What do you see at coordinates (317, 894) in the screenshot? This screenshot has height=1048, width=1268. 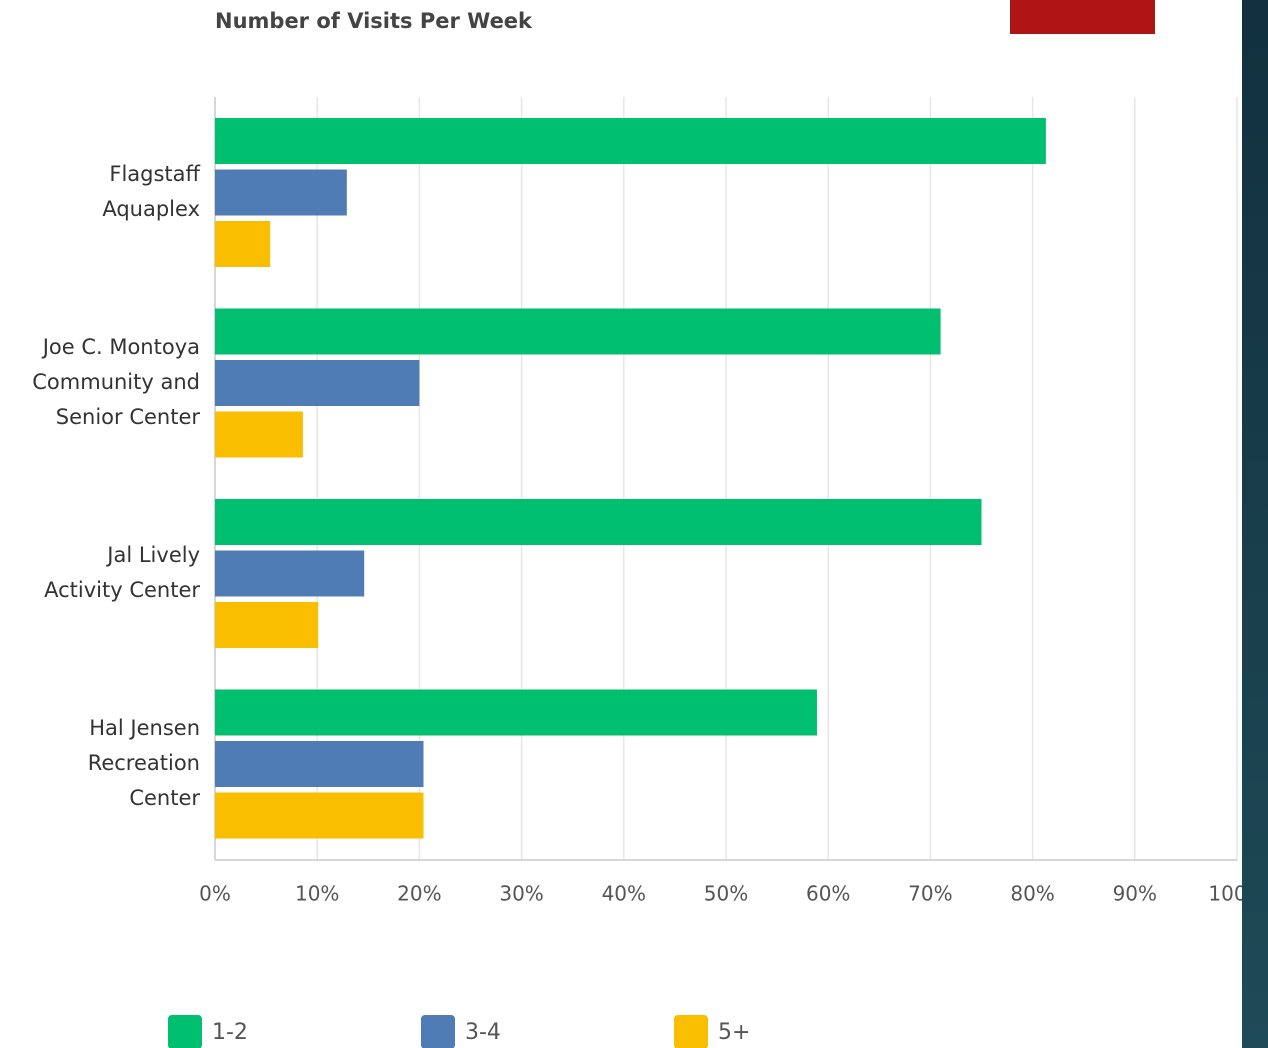 I see `x-tick-label: 10%` at bounding box center [317, 894].